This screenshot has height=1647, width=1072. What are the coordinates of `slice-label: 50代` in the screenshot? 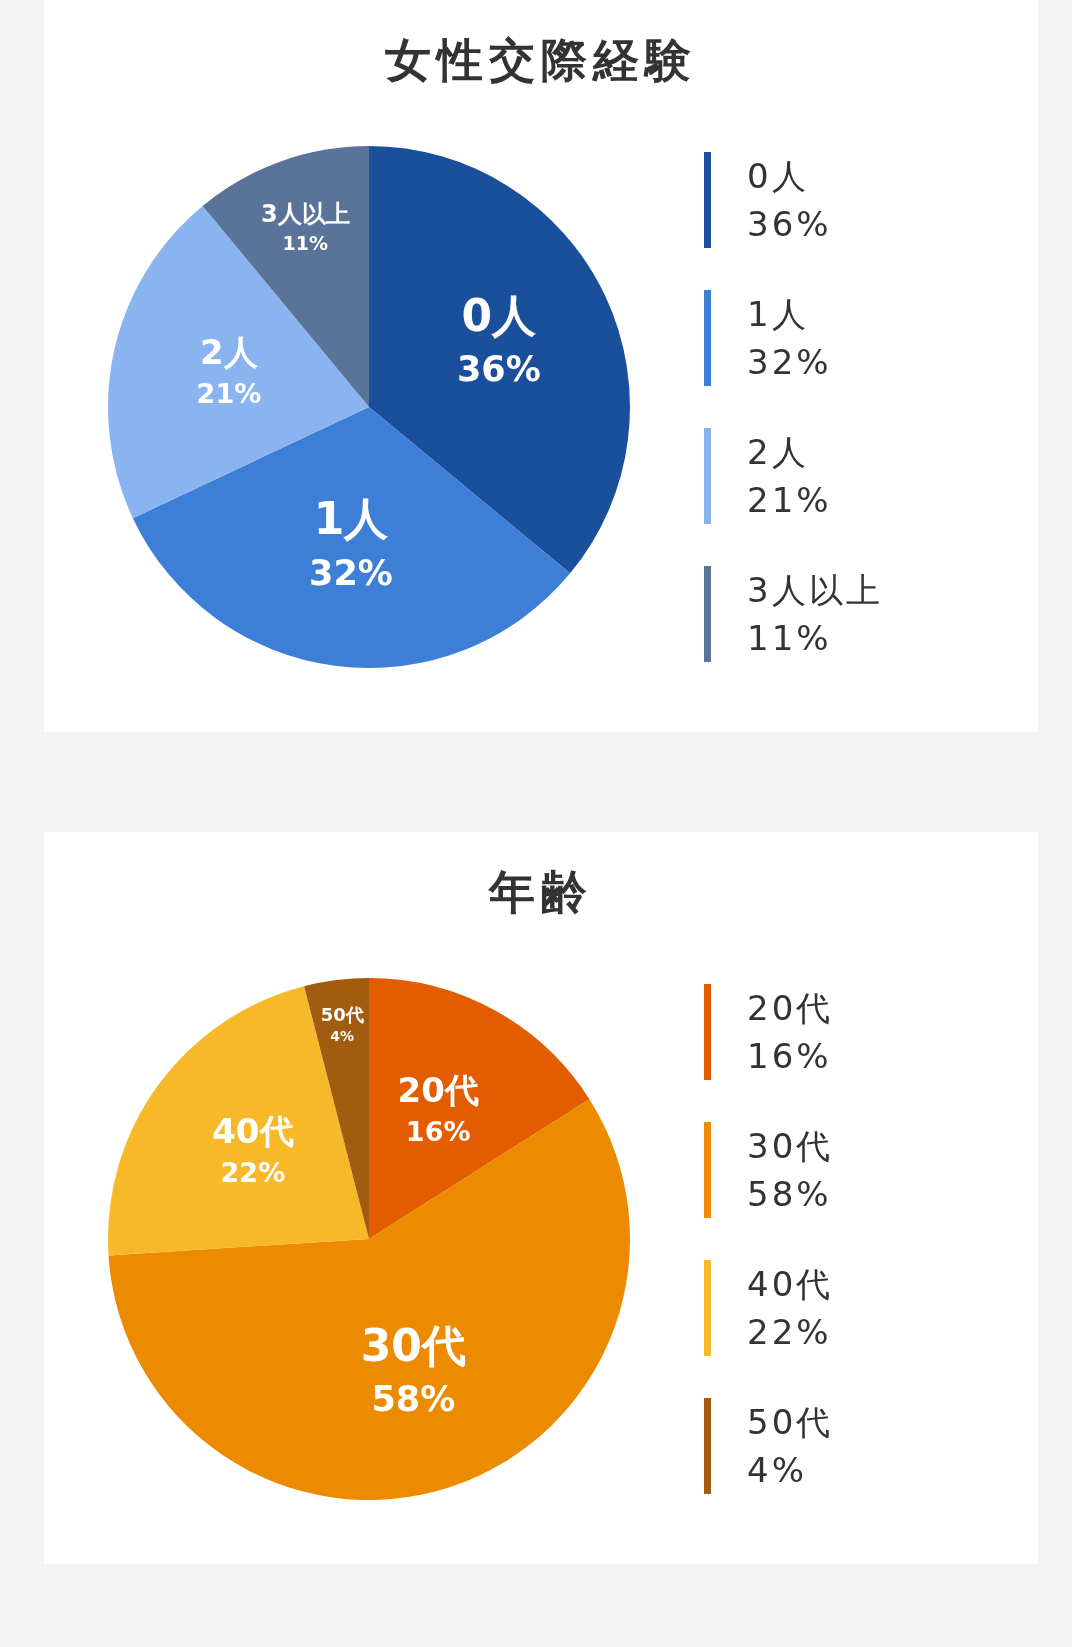 It's located at (342, 1014).